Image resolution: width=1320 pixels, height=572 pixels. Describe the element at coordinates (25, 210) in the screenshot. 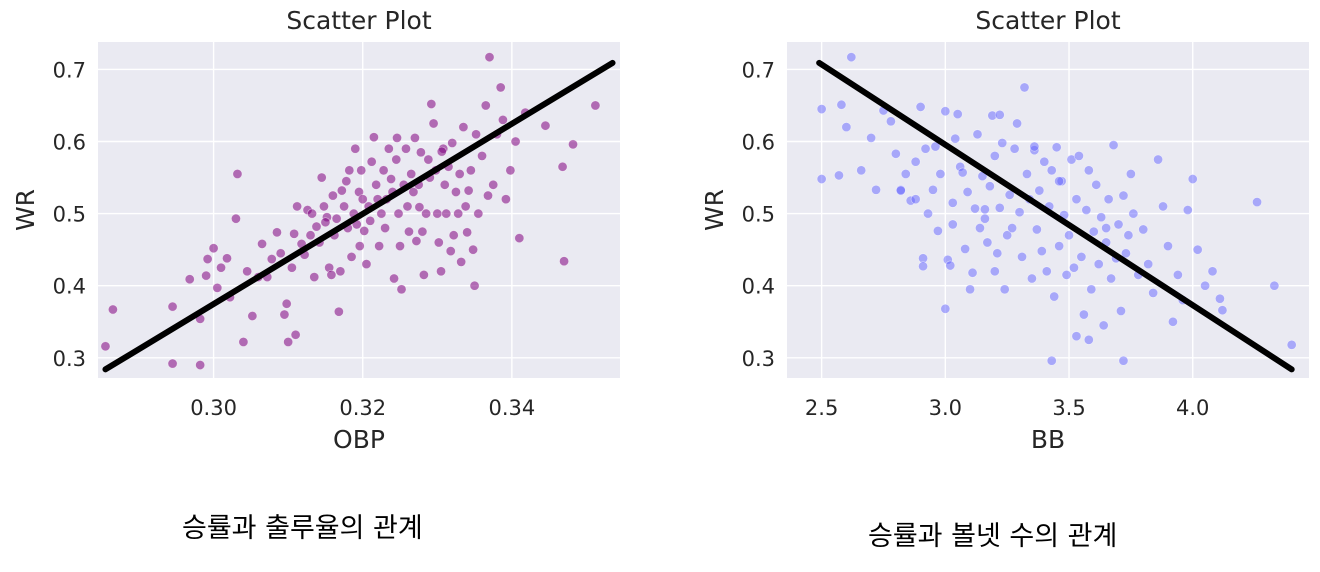

I see `obp-y-axis-label: WR` at that location.